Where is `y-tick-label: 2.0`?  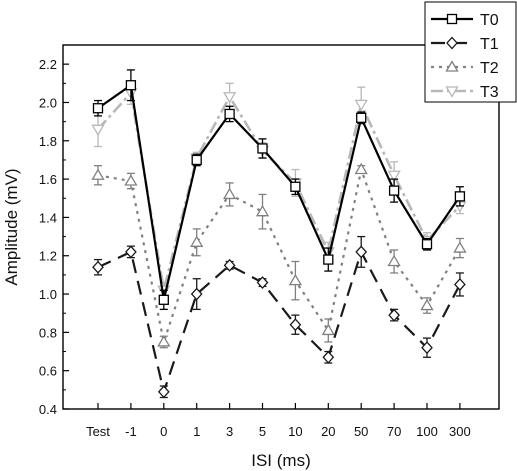
y-tick-label: 2.0 is located at coordinates (48, 102).